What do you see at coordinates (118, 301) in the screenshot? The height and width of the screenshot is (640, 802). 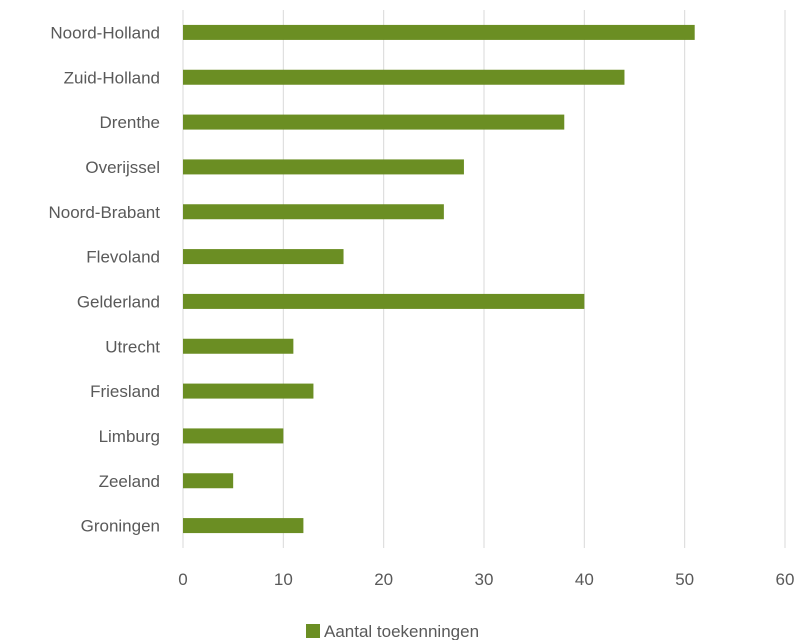 I see `category-label: Gelderland` at bounding box center [118, 301].